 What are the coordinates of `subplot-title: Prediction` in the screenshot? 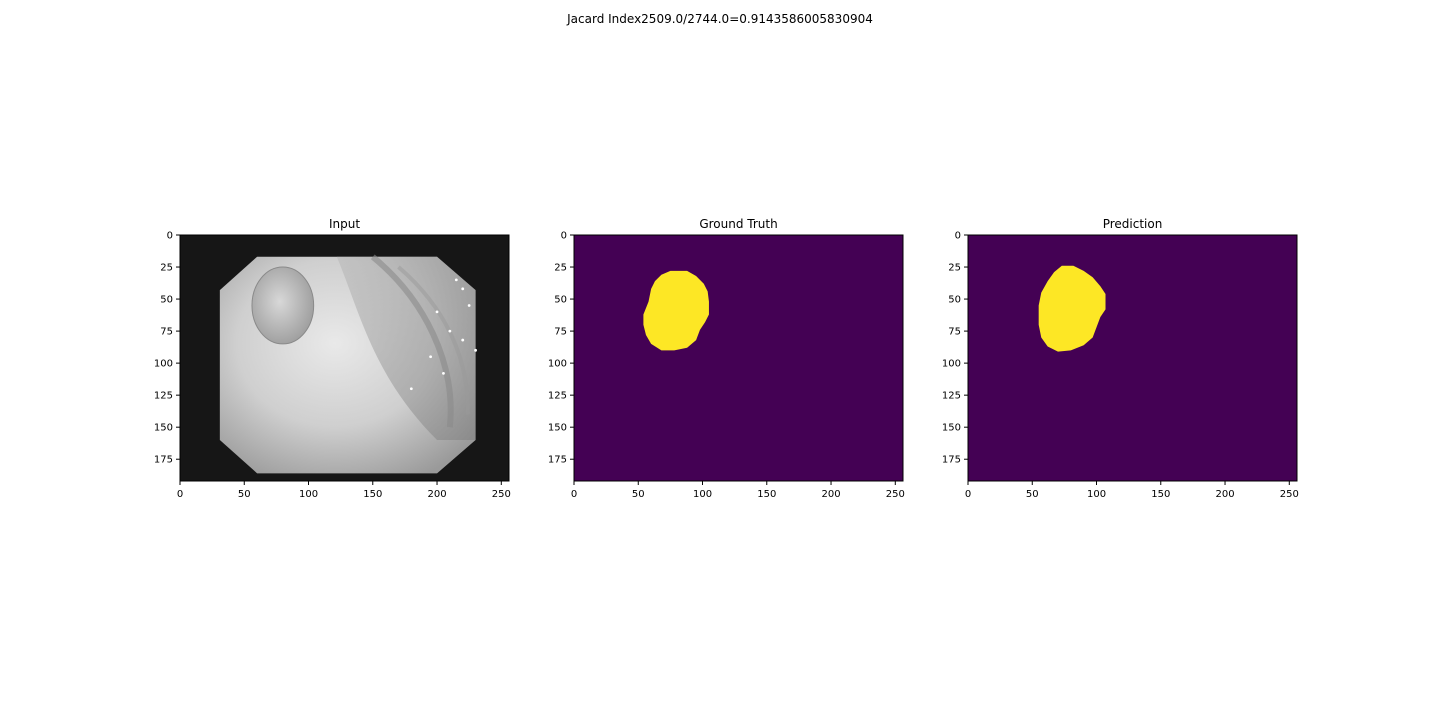 It's located at (1133, 224).